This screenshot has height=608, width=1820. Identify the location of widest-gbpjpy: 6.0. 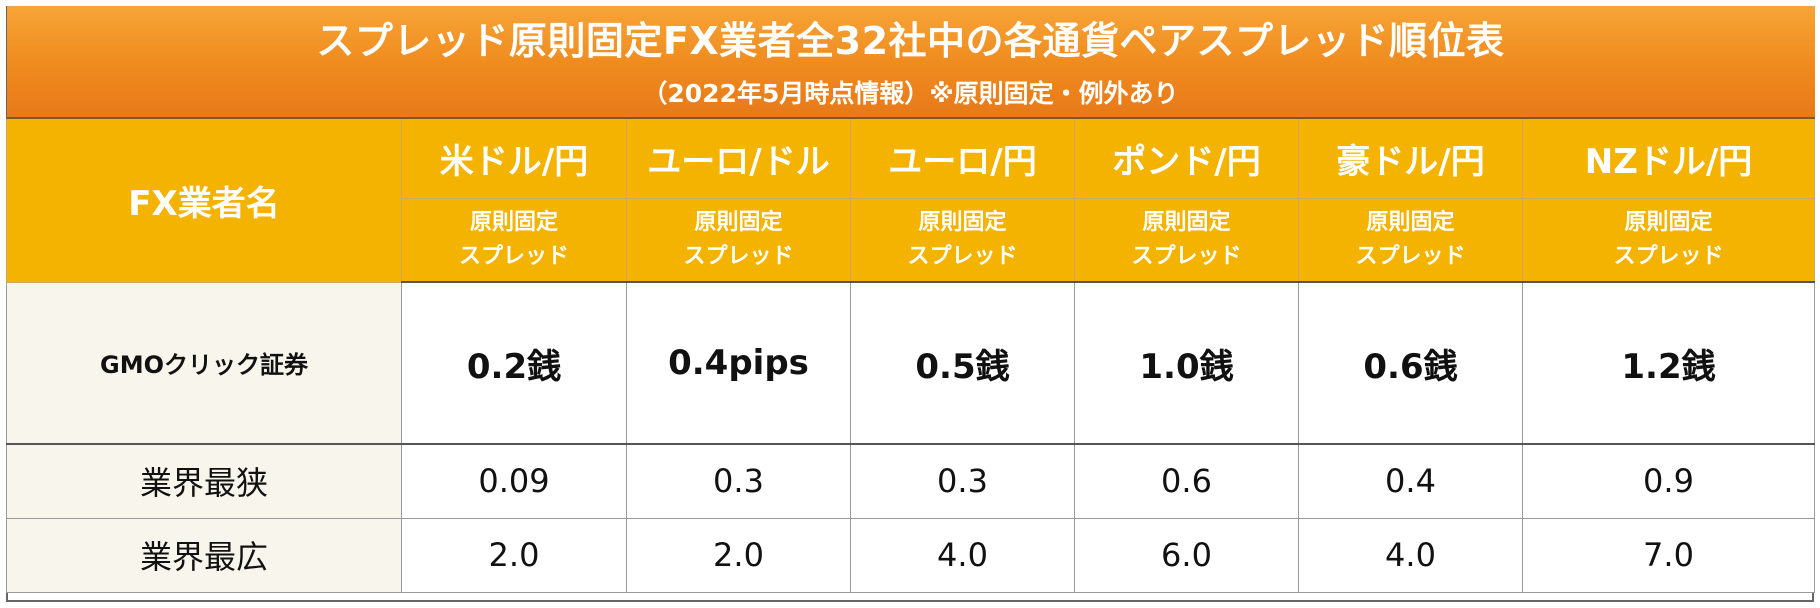
(1186, 555).